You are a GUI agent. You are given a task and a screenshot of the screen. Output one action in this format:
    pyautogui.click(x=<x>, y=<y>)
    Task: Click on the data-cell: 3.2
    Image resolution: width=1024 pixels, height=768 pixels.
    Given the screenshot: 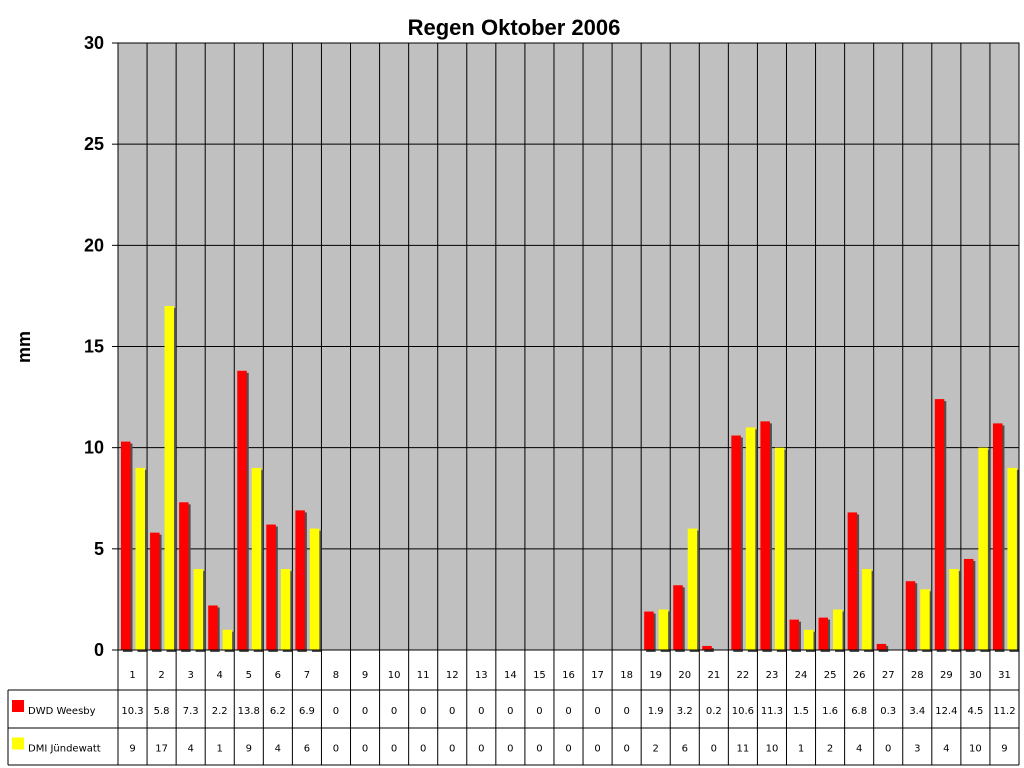 What is the action you would take?
    pyautogui.click(x=685, y=711)
    